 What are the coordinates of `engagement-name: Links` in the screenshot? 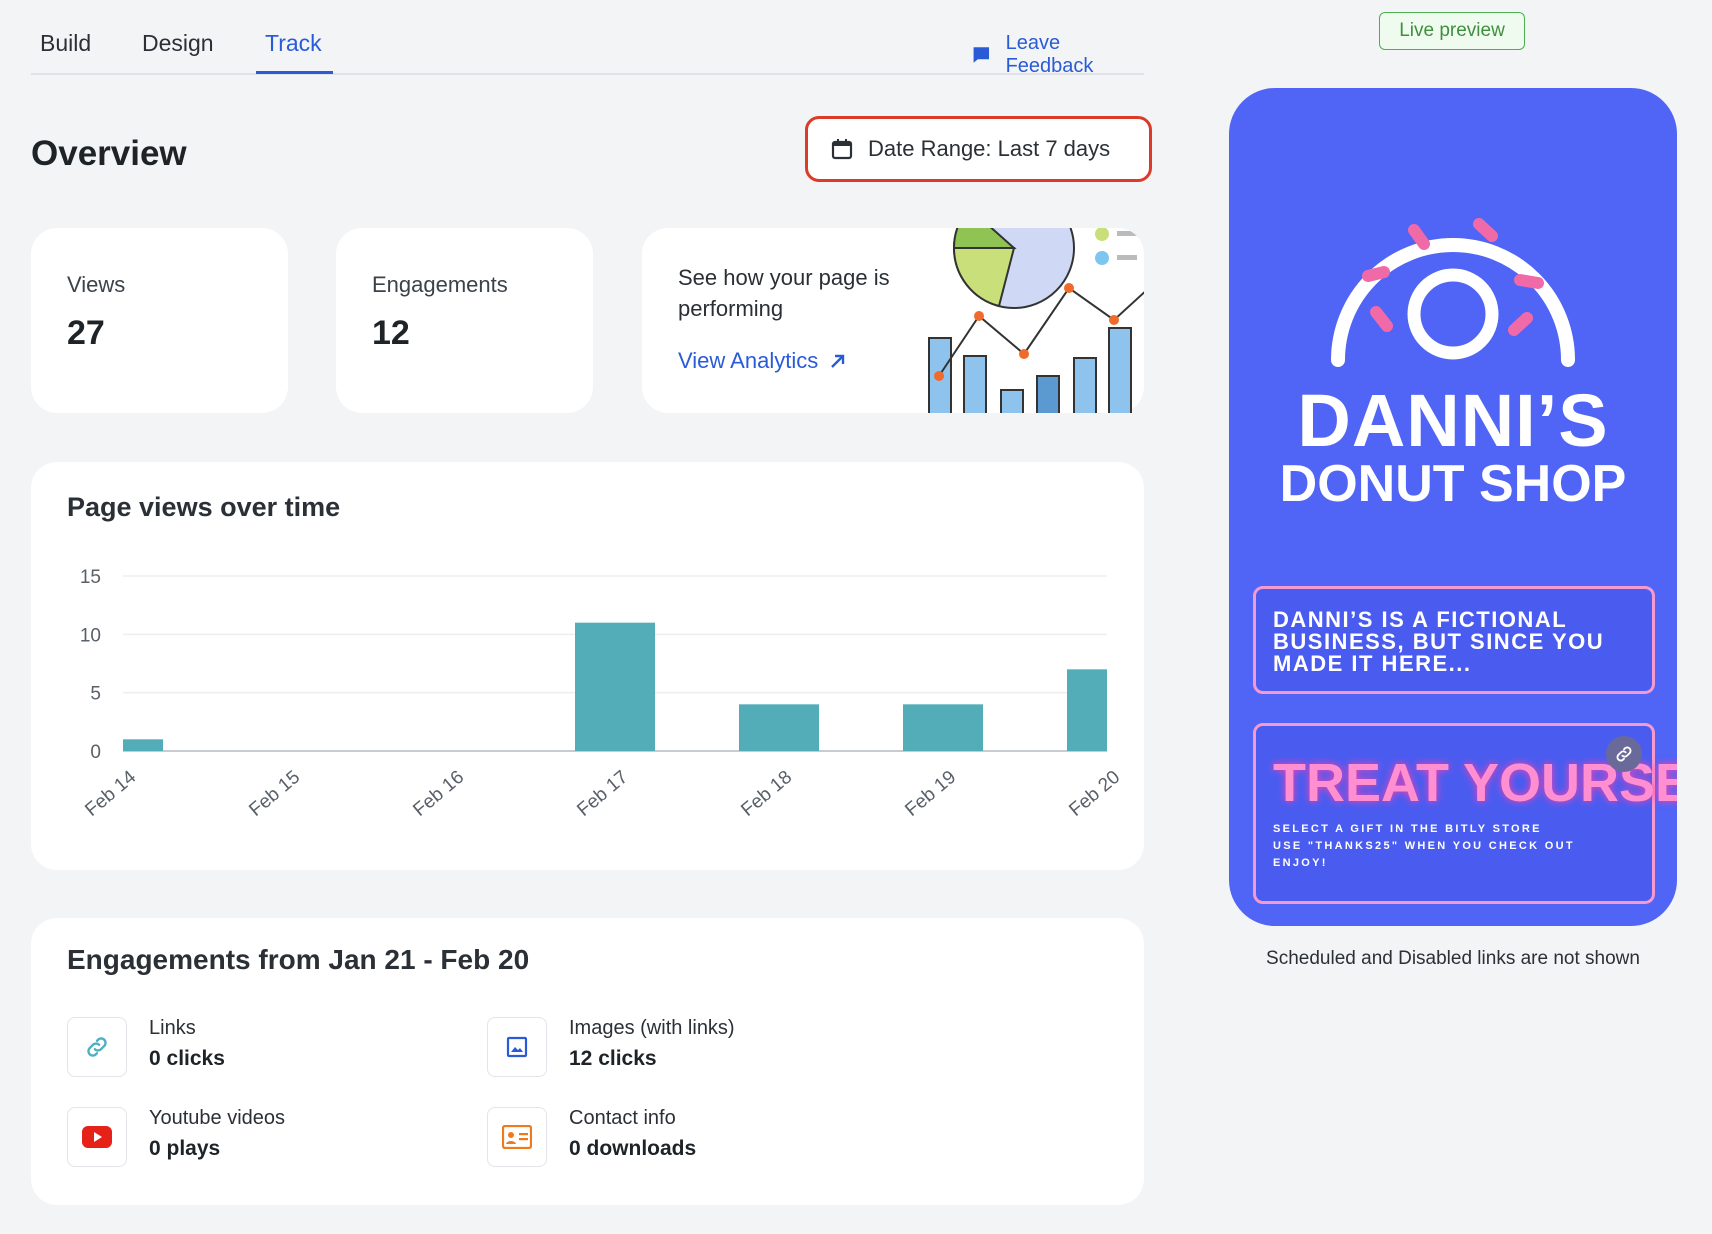 It's located at (172, 1028).